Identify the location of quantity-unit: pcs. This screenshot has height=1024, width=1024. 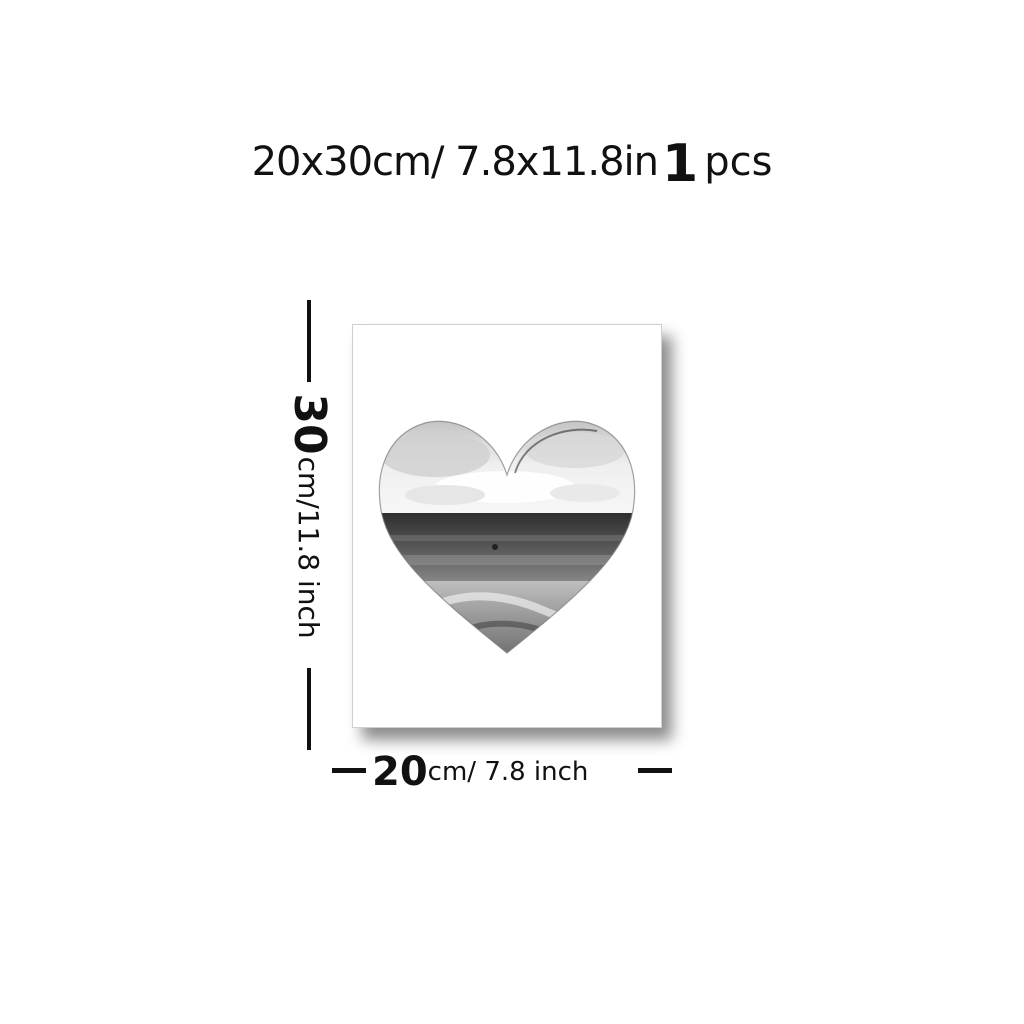
(738, 162).